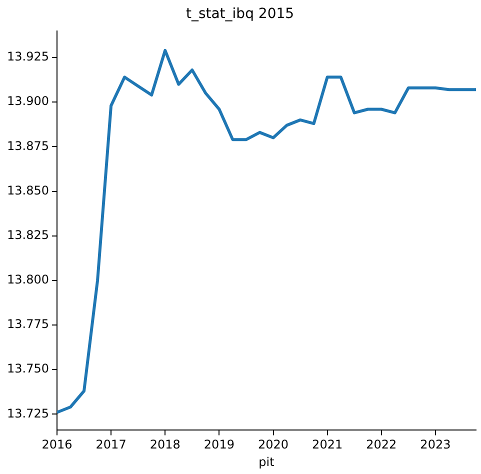 The width and height of the screenshot is (481, 474). I want to click on x-tick-label: 2023, so click(435, 445).